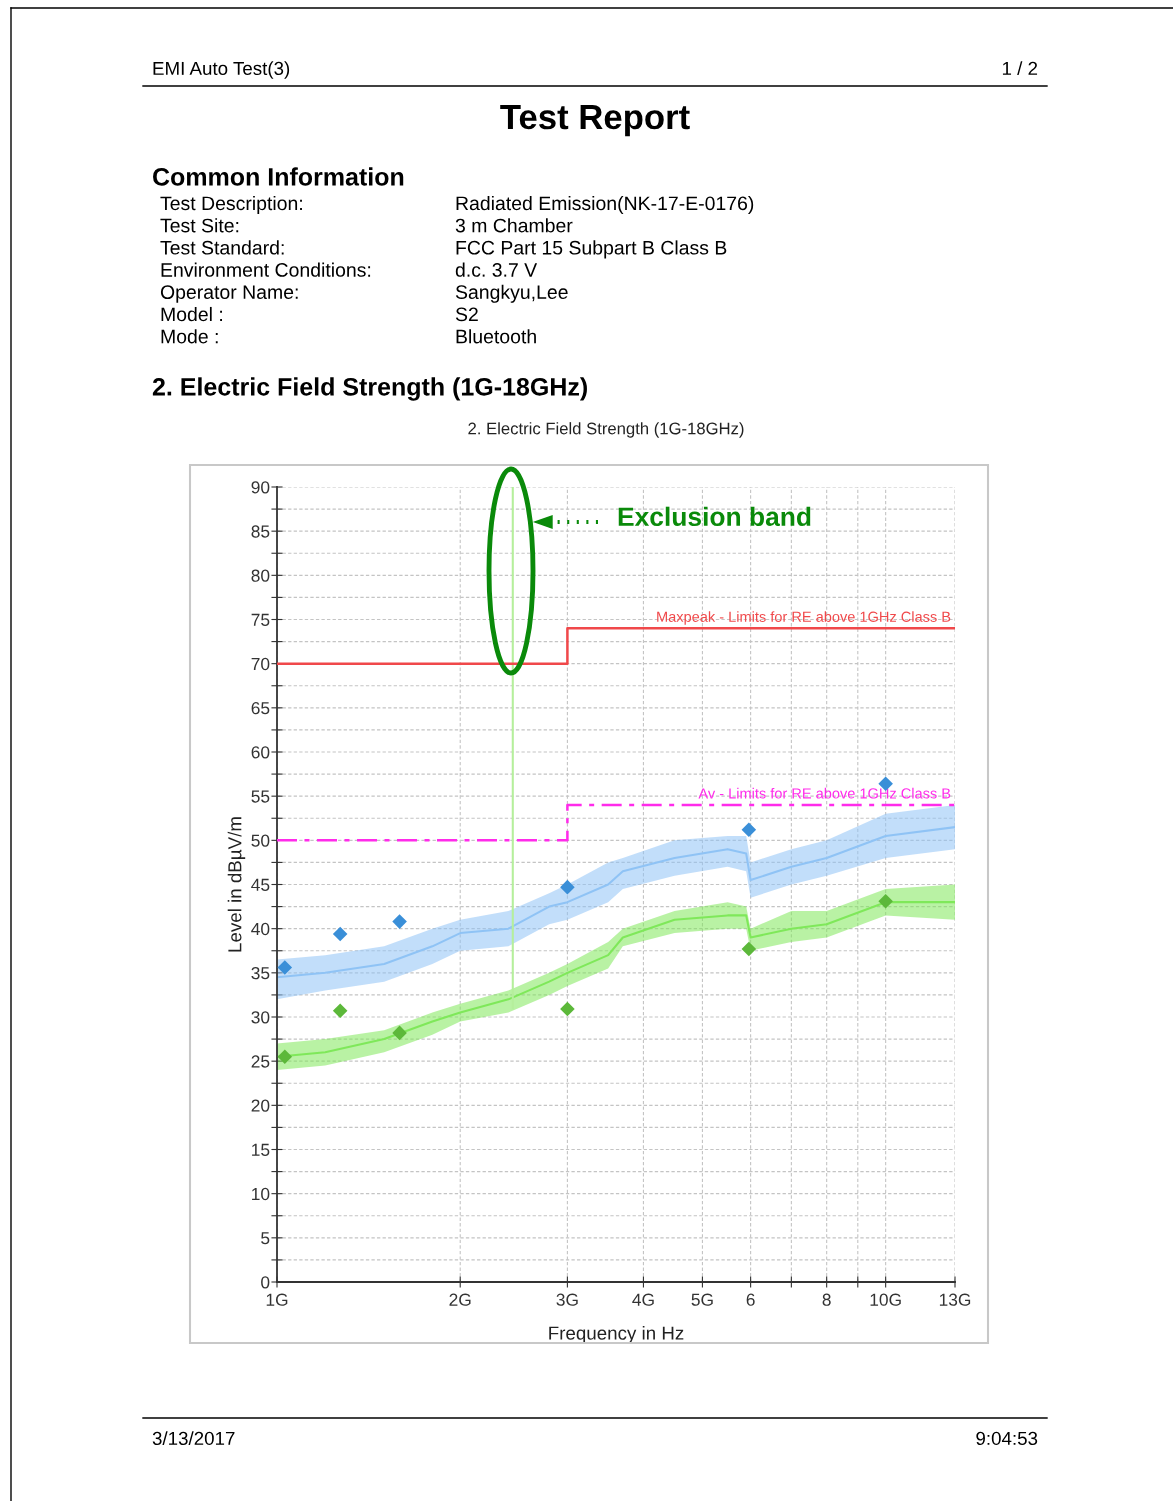 The height and width of the screenshot is (1501, 1173). I want to click on text: d.c. 3.7 V, so click(496, 269).